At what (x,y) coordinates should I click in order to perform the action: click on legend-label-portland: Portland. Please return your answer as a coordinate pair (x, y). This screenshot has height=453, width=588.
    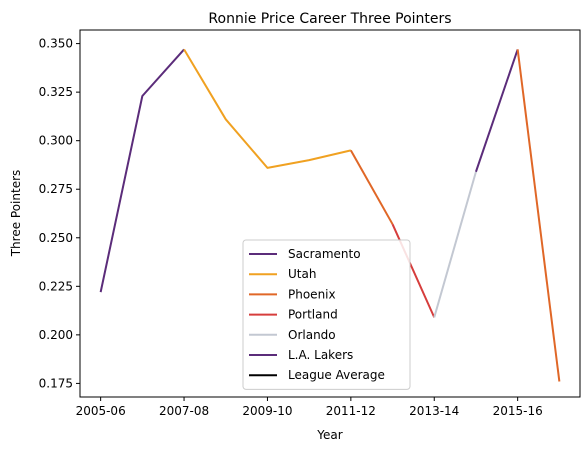
    Looking at the image, I should click on (313, 315).